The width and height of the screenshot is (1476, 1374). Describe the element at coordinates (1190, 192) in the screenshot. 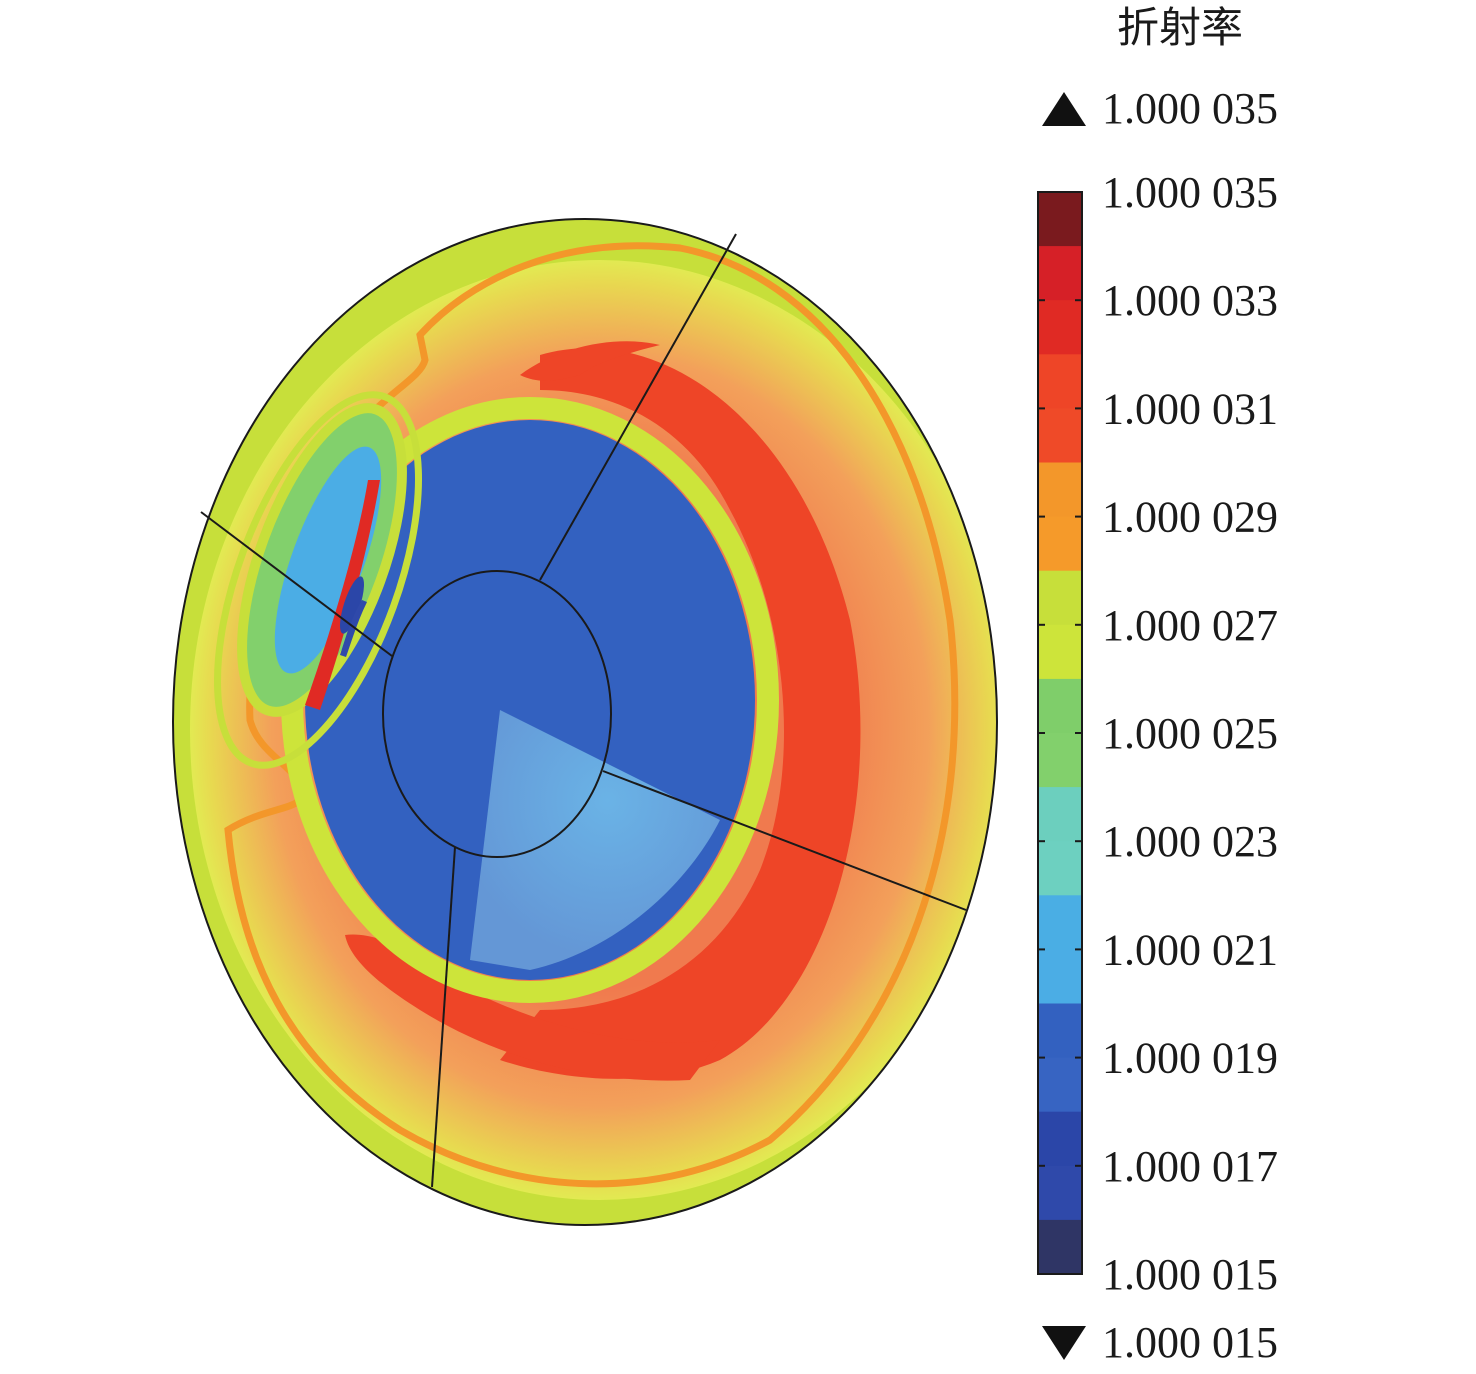

I see `colorbar-tick-label-0: 1.000 035` at that location.